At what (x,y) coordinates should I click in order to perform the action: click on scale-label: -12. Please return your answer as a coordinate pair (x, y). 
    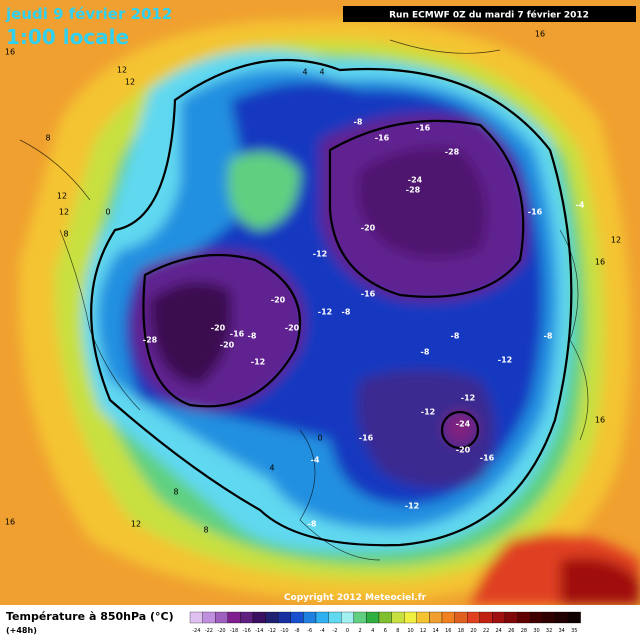
    Looking at the image, I should click on (272, 631).